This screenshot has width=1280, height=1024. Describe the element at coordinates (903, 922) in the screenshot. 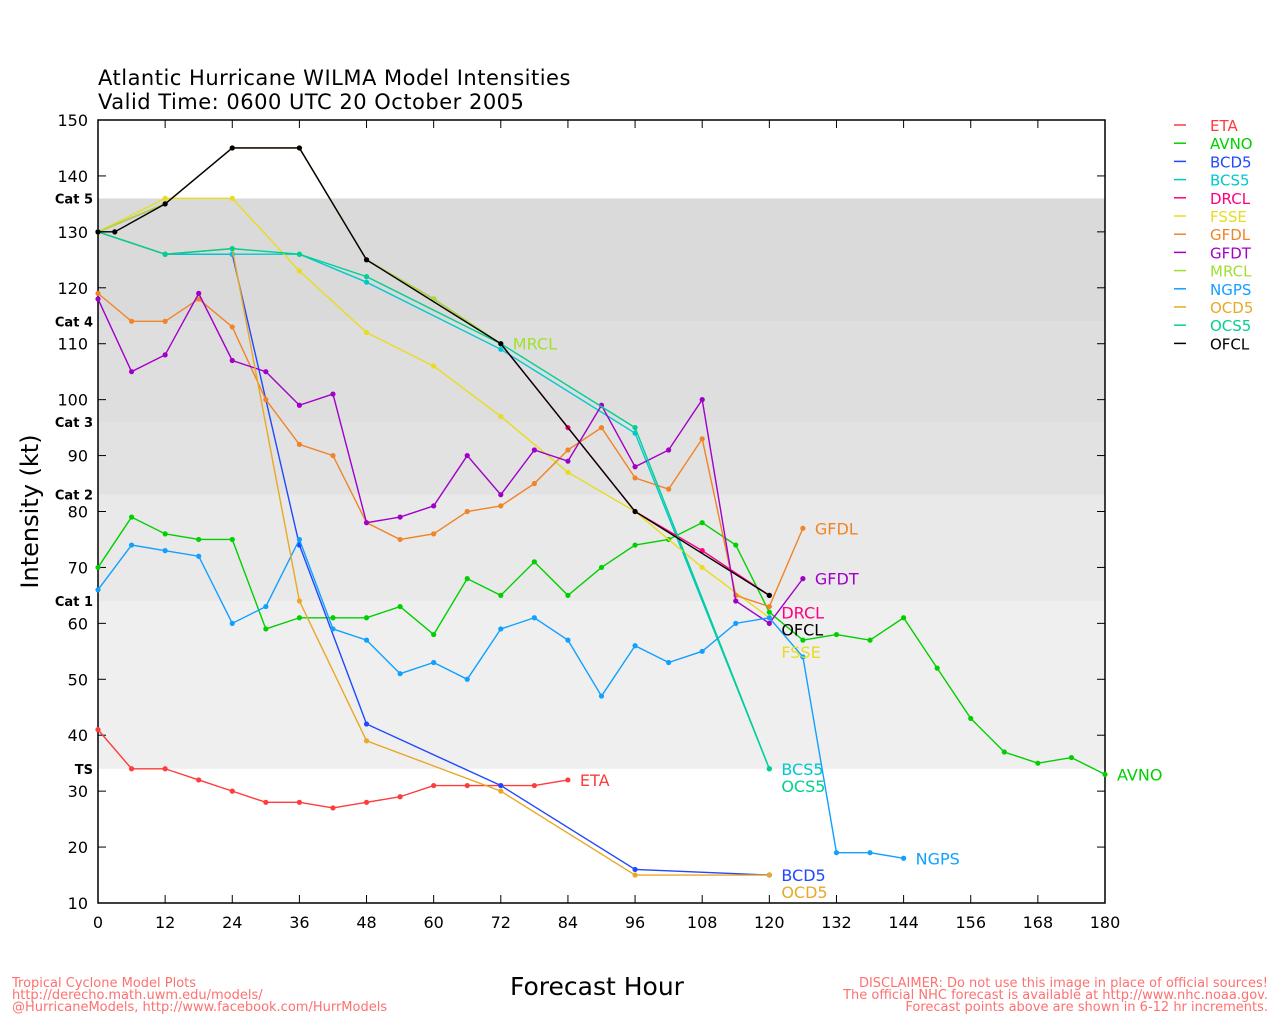

I see `x-tick-label: 144` at that location.